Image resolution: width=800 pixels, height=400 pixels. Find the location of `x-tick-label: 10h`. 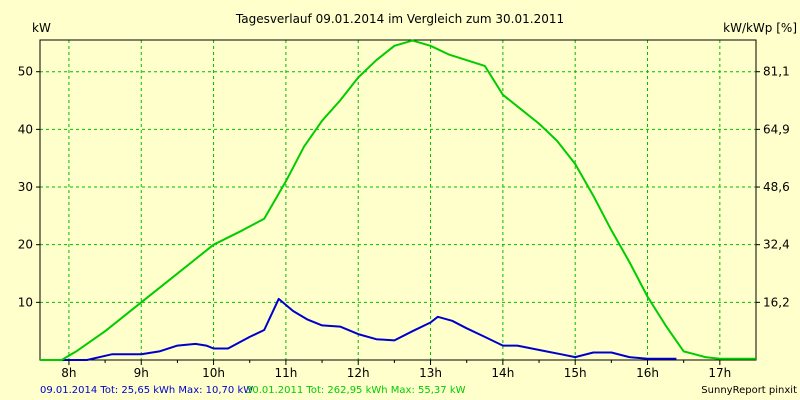

x-tick-label: 10h is located at coordinates (213, 373).